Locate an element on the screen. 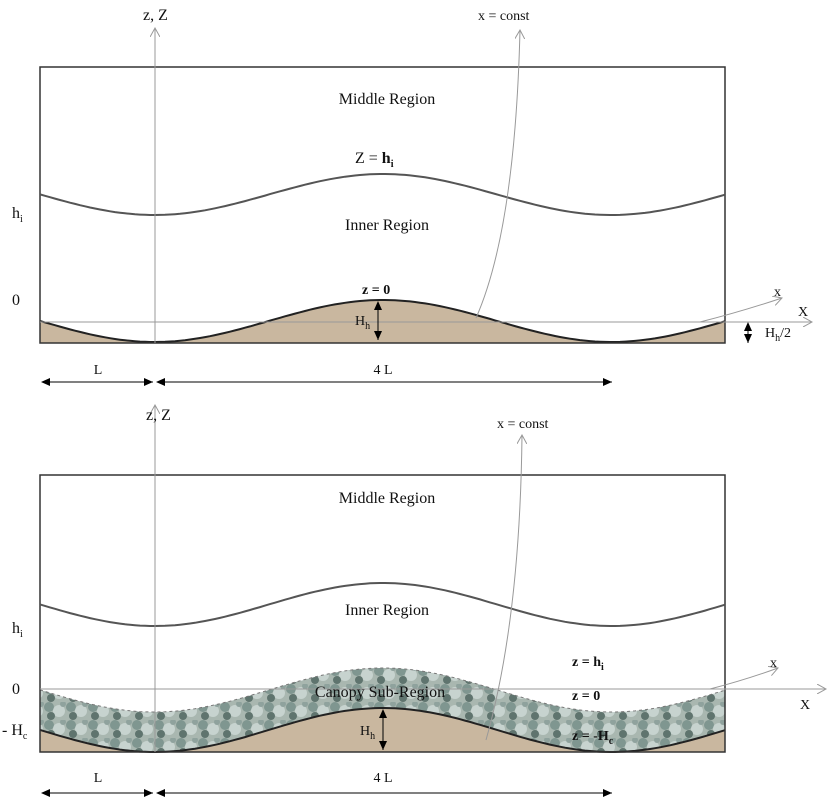  half-height-label: Hh/2 is located at coordinates (778, 335).